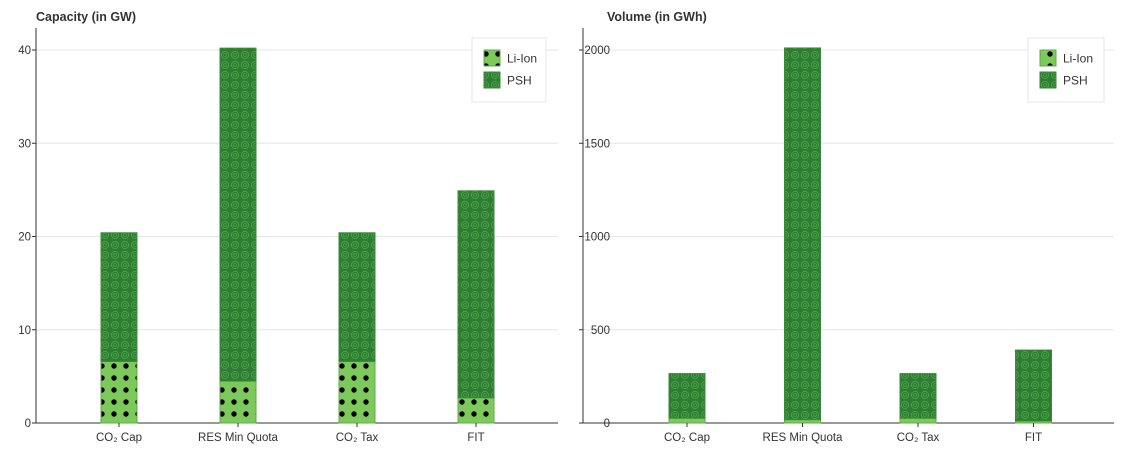 The width and height of the screenshot is (1124, 460). What do you see at coordinates (24, 331) in the screenshot?
I see `y-tick-label: 10` at bounding box center [24, 331].